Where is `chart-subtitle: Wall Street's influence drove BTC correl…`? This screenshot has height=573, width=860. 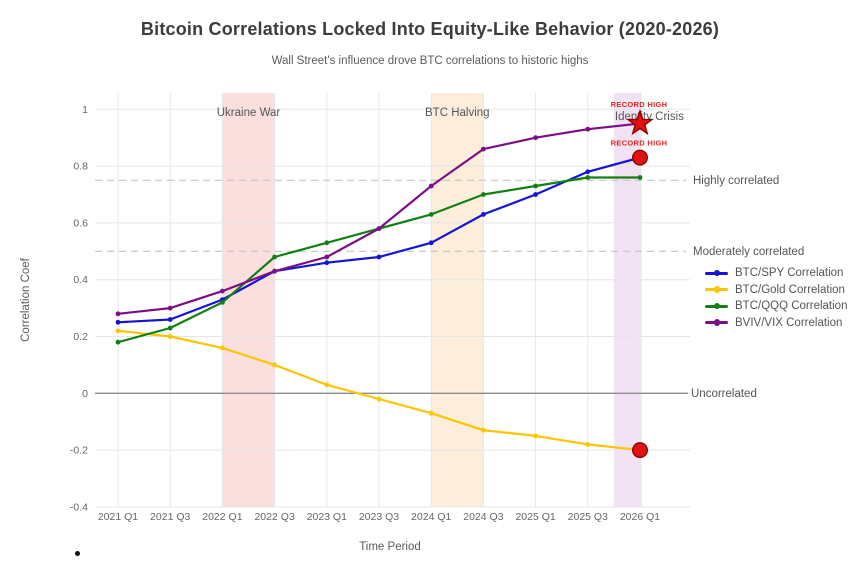 chart-subtitle: Wall Street's influence drove BTC correl… is located at coordinates (430, 61).